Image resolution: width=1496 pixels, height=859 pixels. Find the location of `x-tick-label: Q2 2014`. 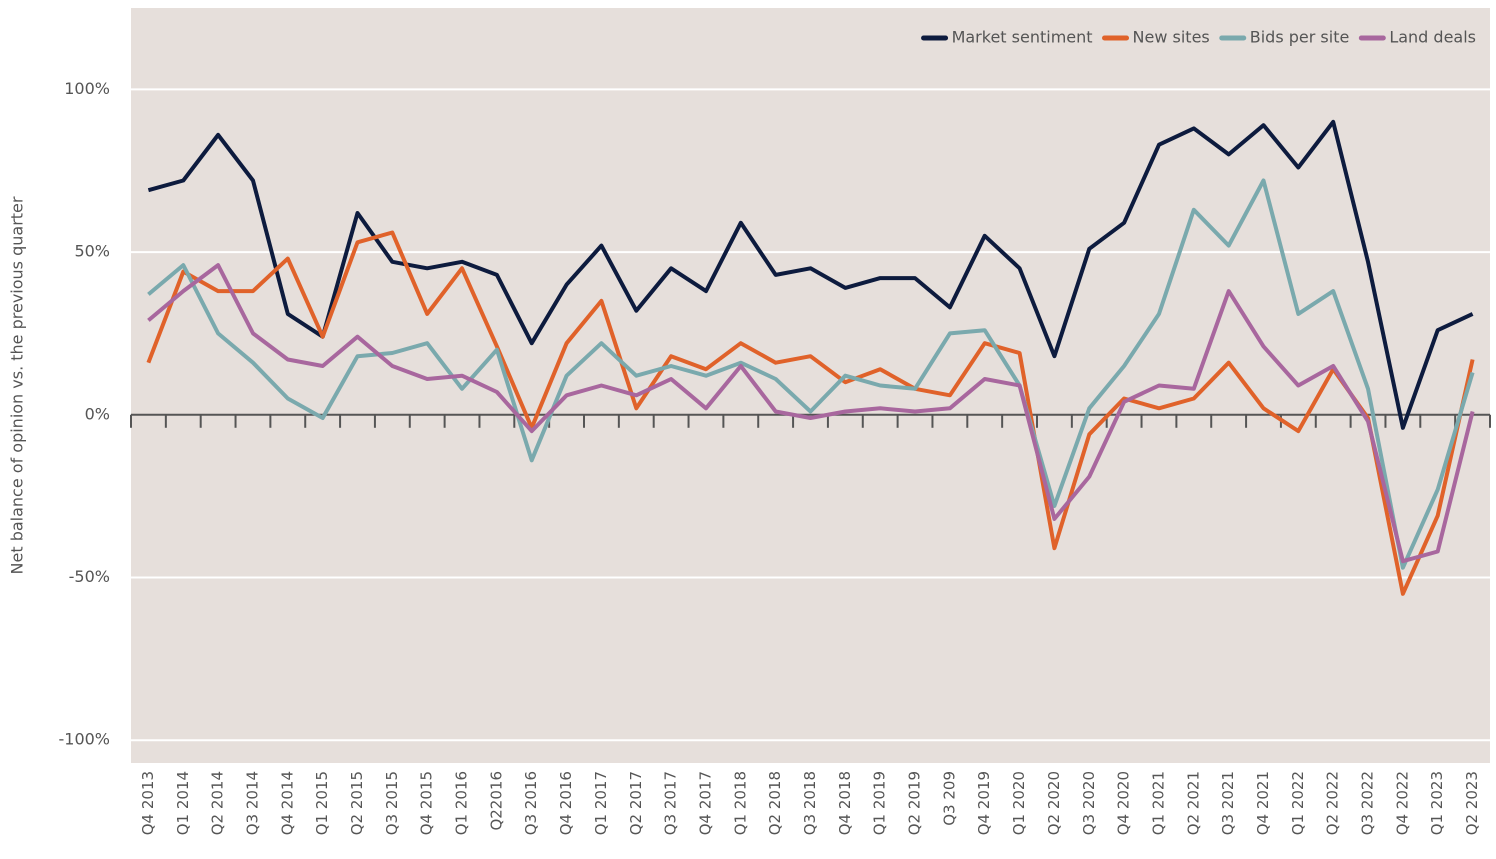

x-tick-label: Q2 2014 is located at coordinates (218, 803).